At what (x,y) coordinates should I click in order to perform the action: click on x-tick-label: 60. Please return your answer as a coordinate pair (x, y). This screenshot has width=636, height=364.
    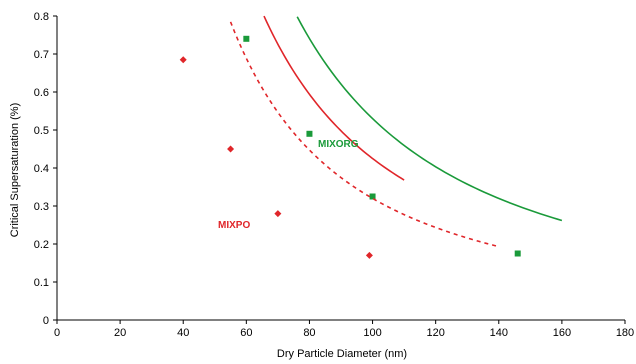
    Looking at the image, I should click on (246, 333).